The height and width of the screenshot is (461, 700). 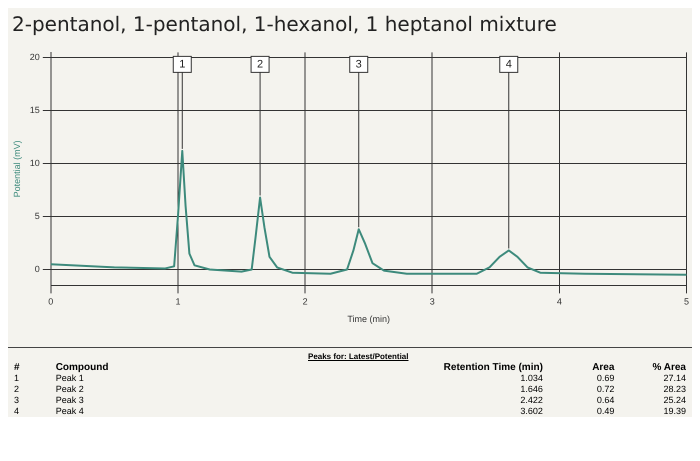 I want to click on text: 0.69, so click(x=606, y=378).